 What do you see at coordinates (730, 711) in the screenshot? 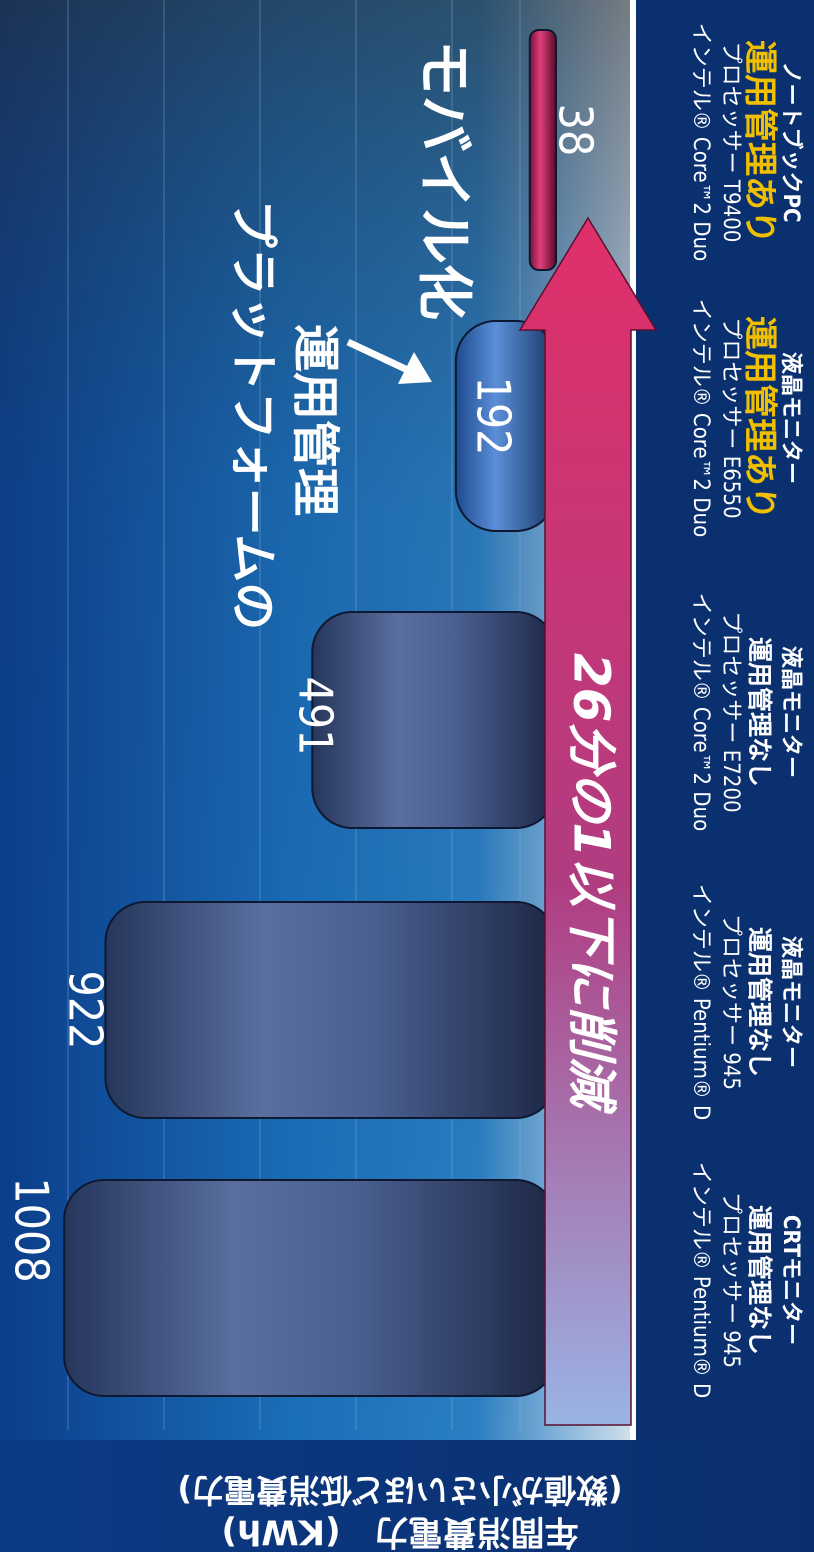
I see `category-label: プロセッサー E7200` at bounding box center [730, 711].